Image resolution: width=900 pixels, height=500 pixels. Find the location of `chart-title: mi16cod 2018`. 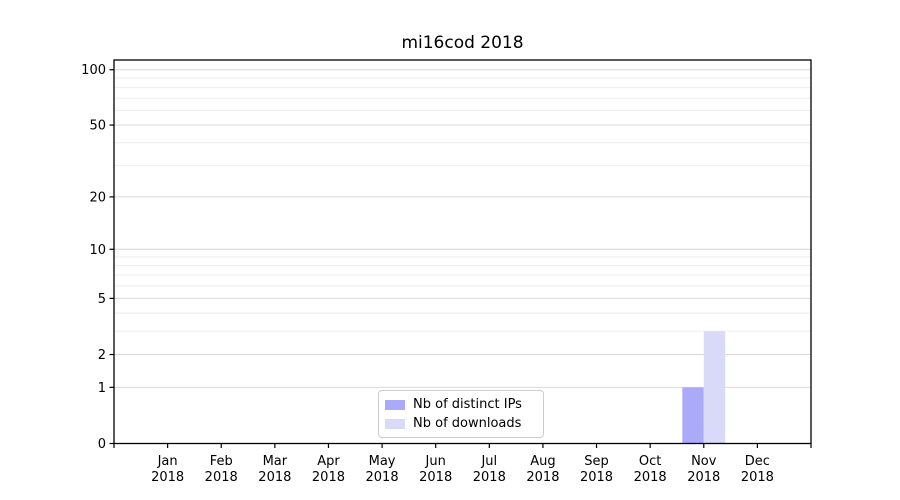

chart-title: mi16cod 2018 is located at coordinates (462, 43).